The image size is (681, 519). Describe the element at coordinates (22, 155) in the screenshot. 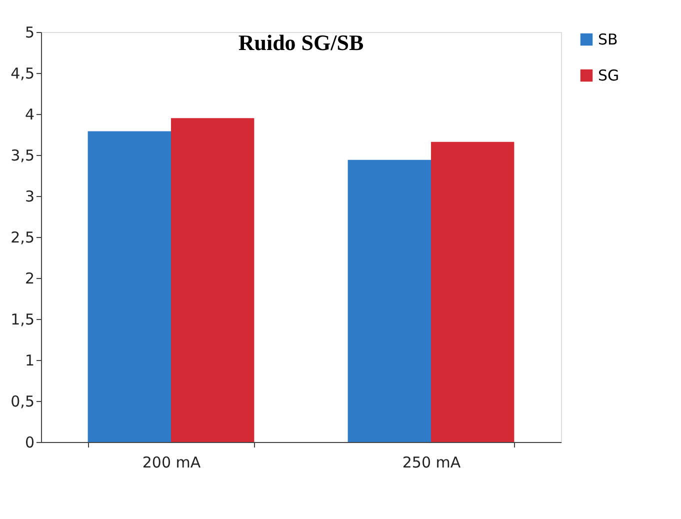

I see `y-tick-label: 3,5` at that location.